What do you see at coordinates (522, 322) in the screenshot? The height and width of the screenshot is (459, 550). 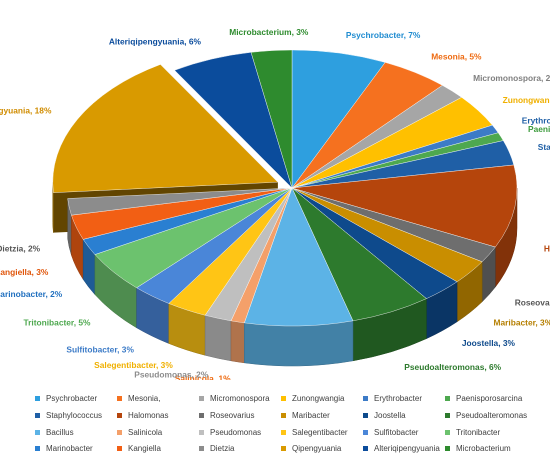 I see `slice-label-maribacter: Maribacter, 3%` at bounding box center [522, 322].